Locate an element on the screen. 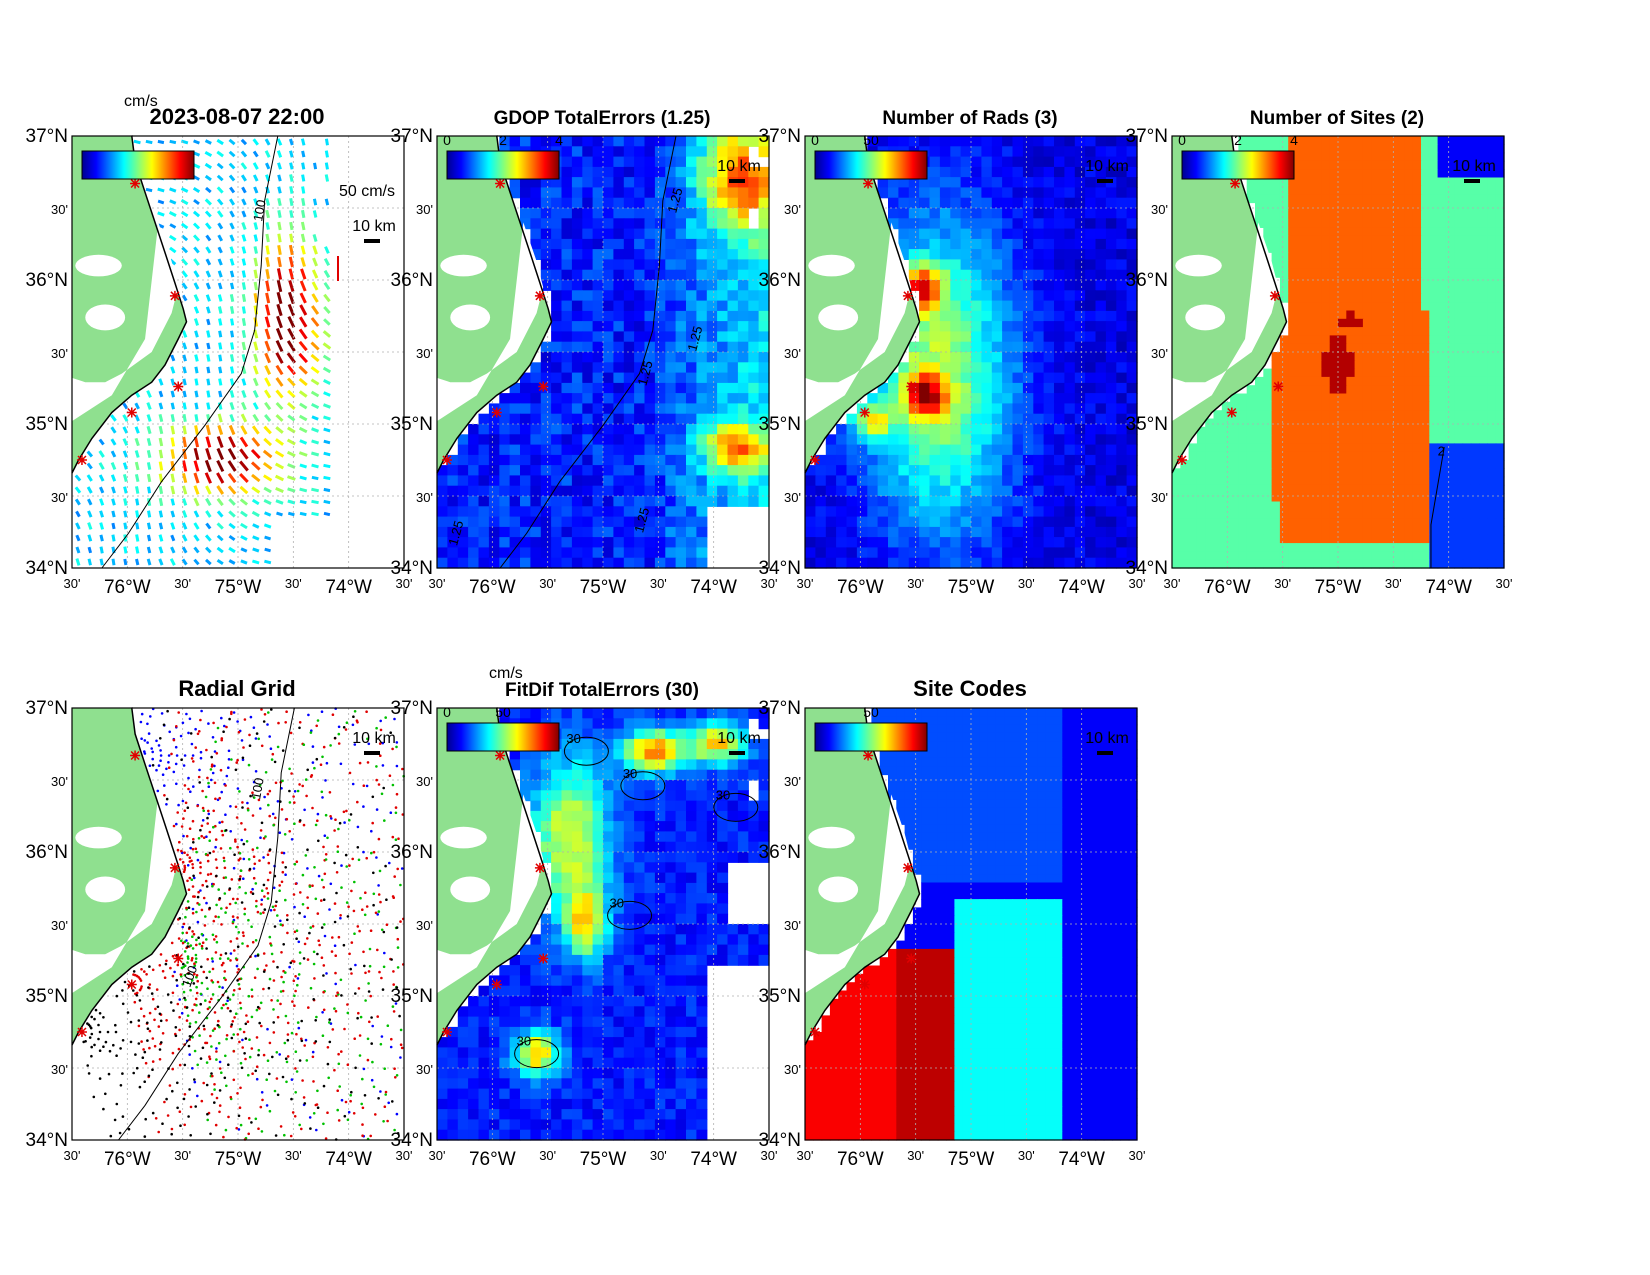  lon-tick-label: 76°W is located at coordinates (127, 1159).